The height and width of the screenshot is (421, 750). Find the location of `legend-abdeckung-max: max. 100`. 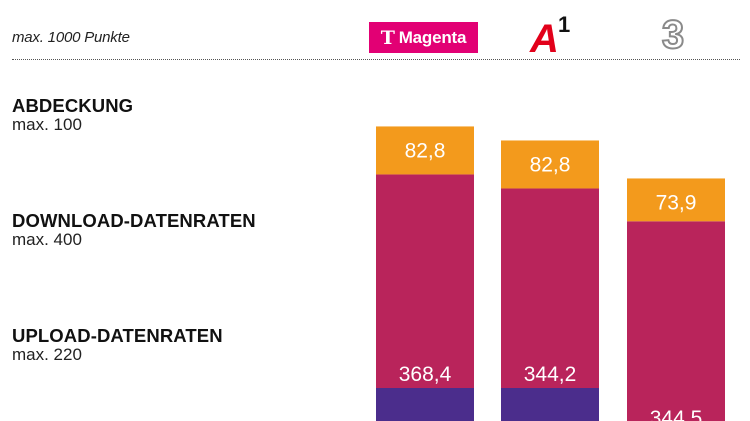

legend-abdeckung-max: max. 100 is located at coordinates (47, 124).